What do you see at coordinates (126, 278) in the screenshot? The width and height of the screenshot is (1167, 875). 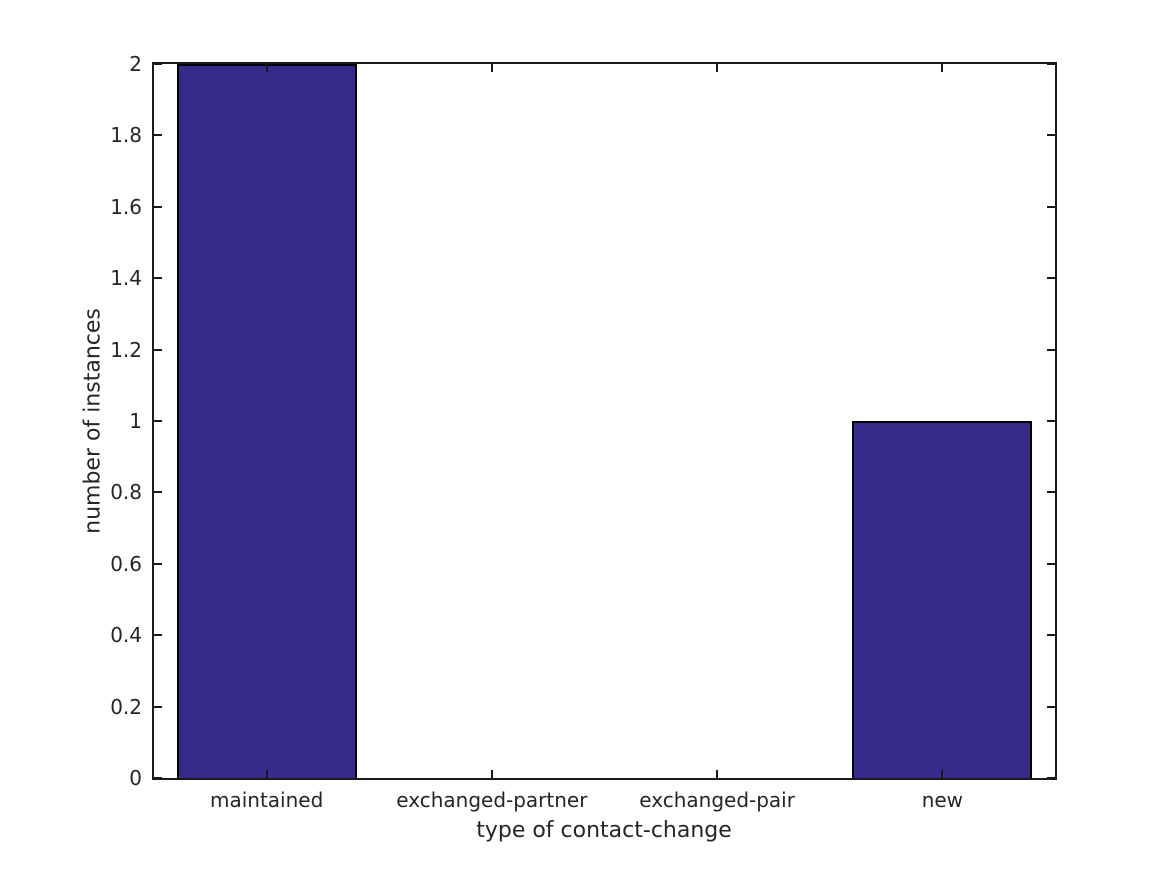 I see `y-tick-label: 1.4` at bounding box center [126, 278].